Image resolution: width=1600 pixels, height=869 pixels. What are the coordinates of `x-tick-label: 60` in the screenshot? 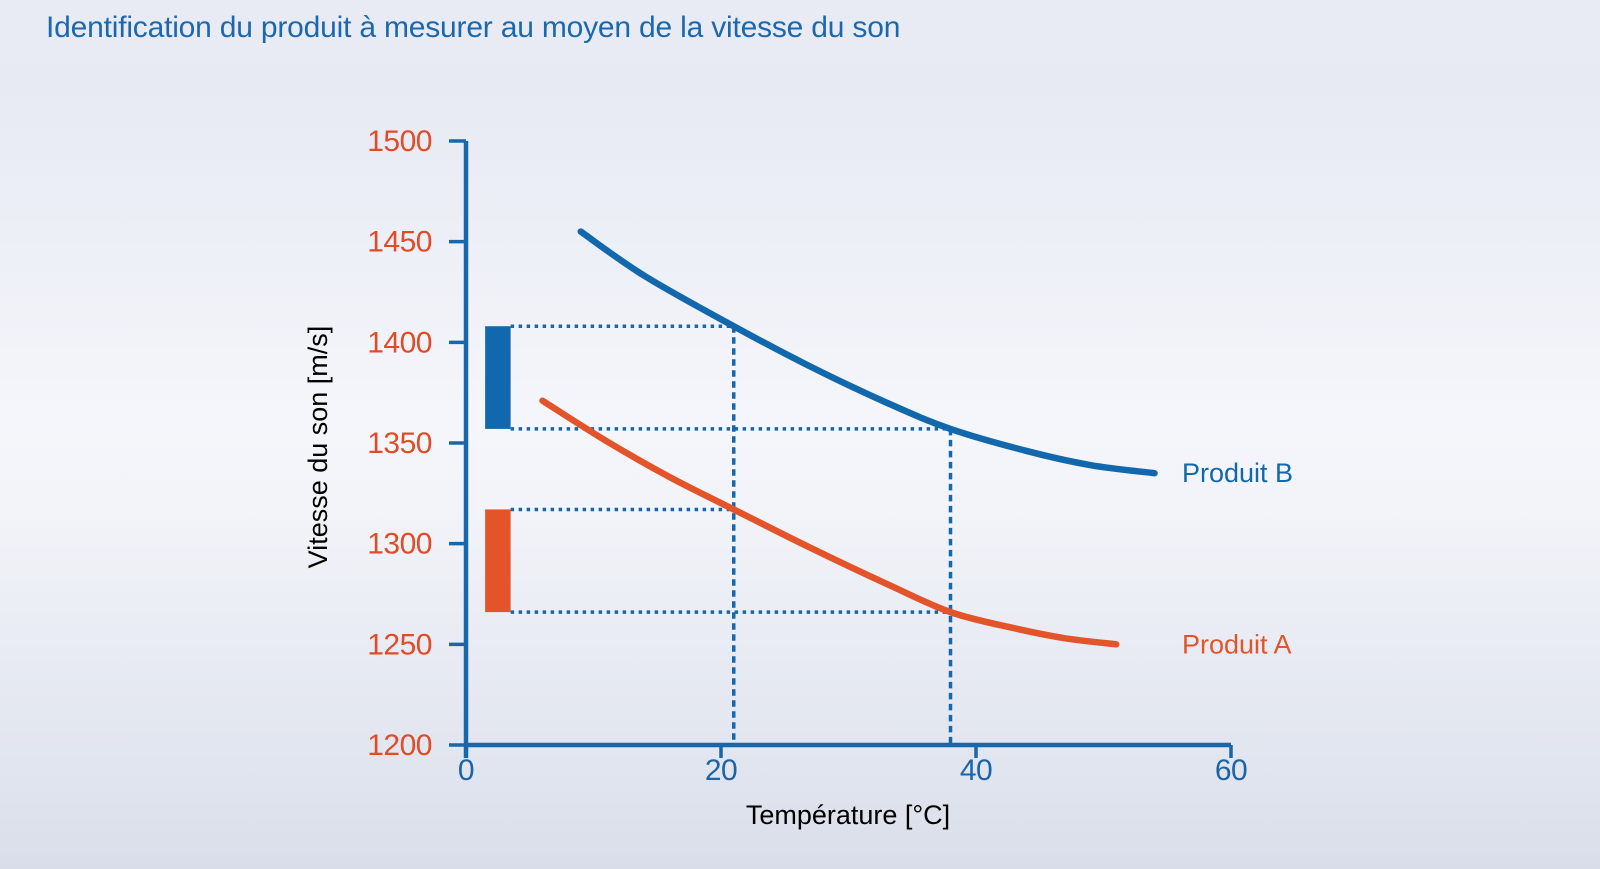 It's located at (1231, 770).